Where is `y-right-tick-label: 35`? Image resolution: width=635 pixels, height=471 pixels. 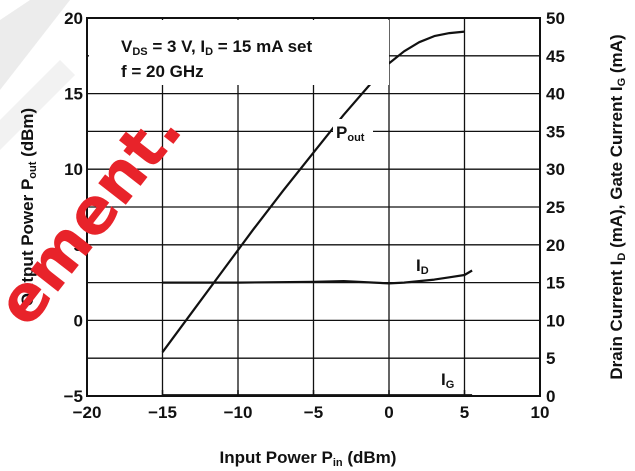 y-right-tick-label: 35 is located at coordinates (555, 131).